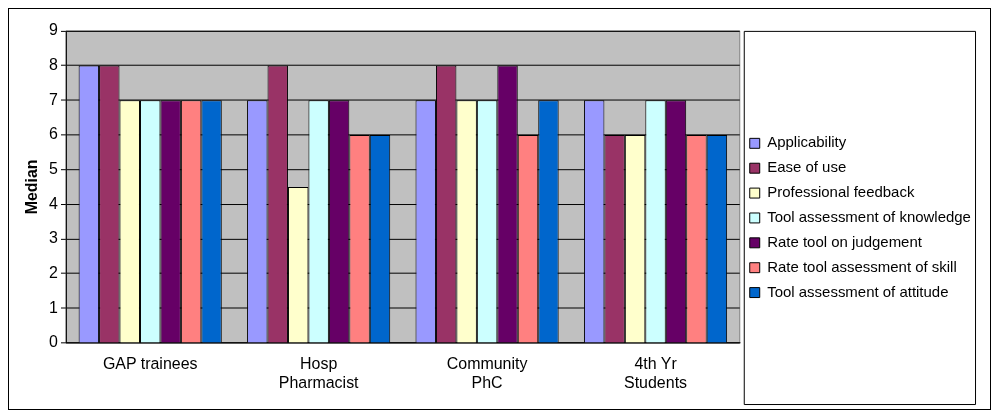  I want to click on legend-label: Professional feedback, so click(841, 192).